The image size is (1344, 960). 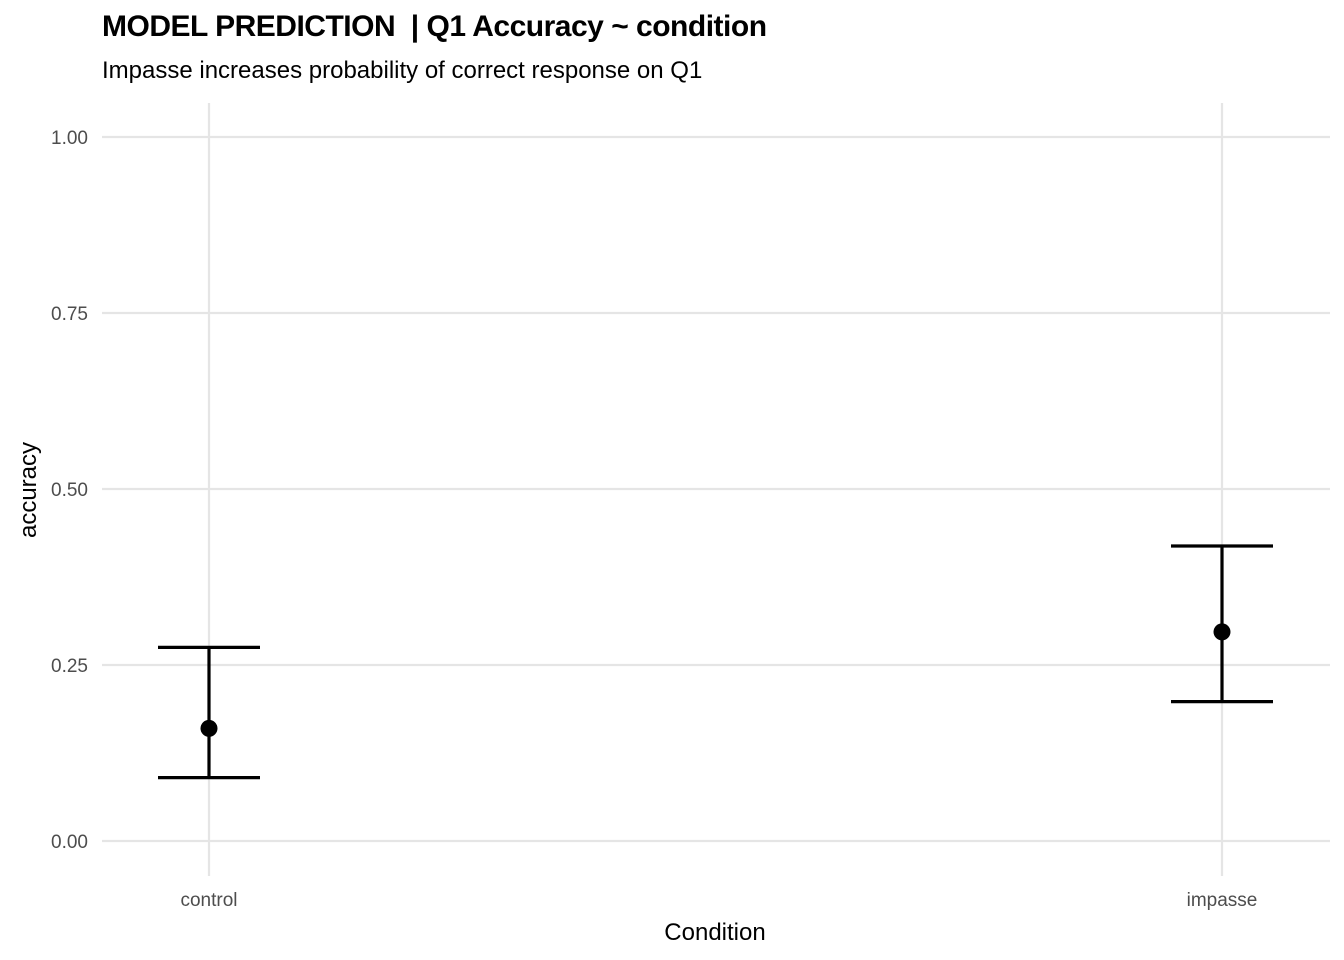 What do you see at coordinates (208, 900) in the screenshot?
I see `x-tick-label: control` at bounding box center [208, 900].